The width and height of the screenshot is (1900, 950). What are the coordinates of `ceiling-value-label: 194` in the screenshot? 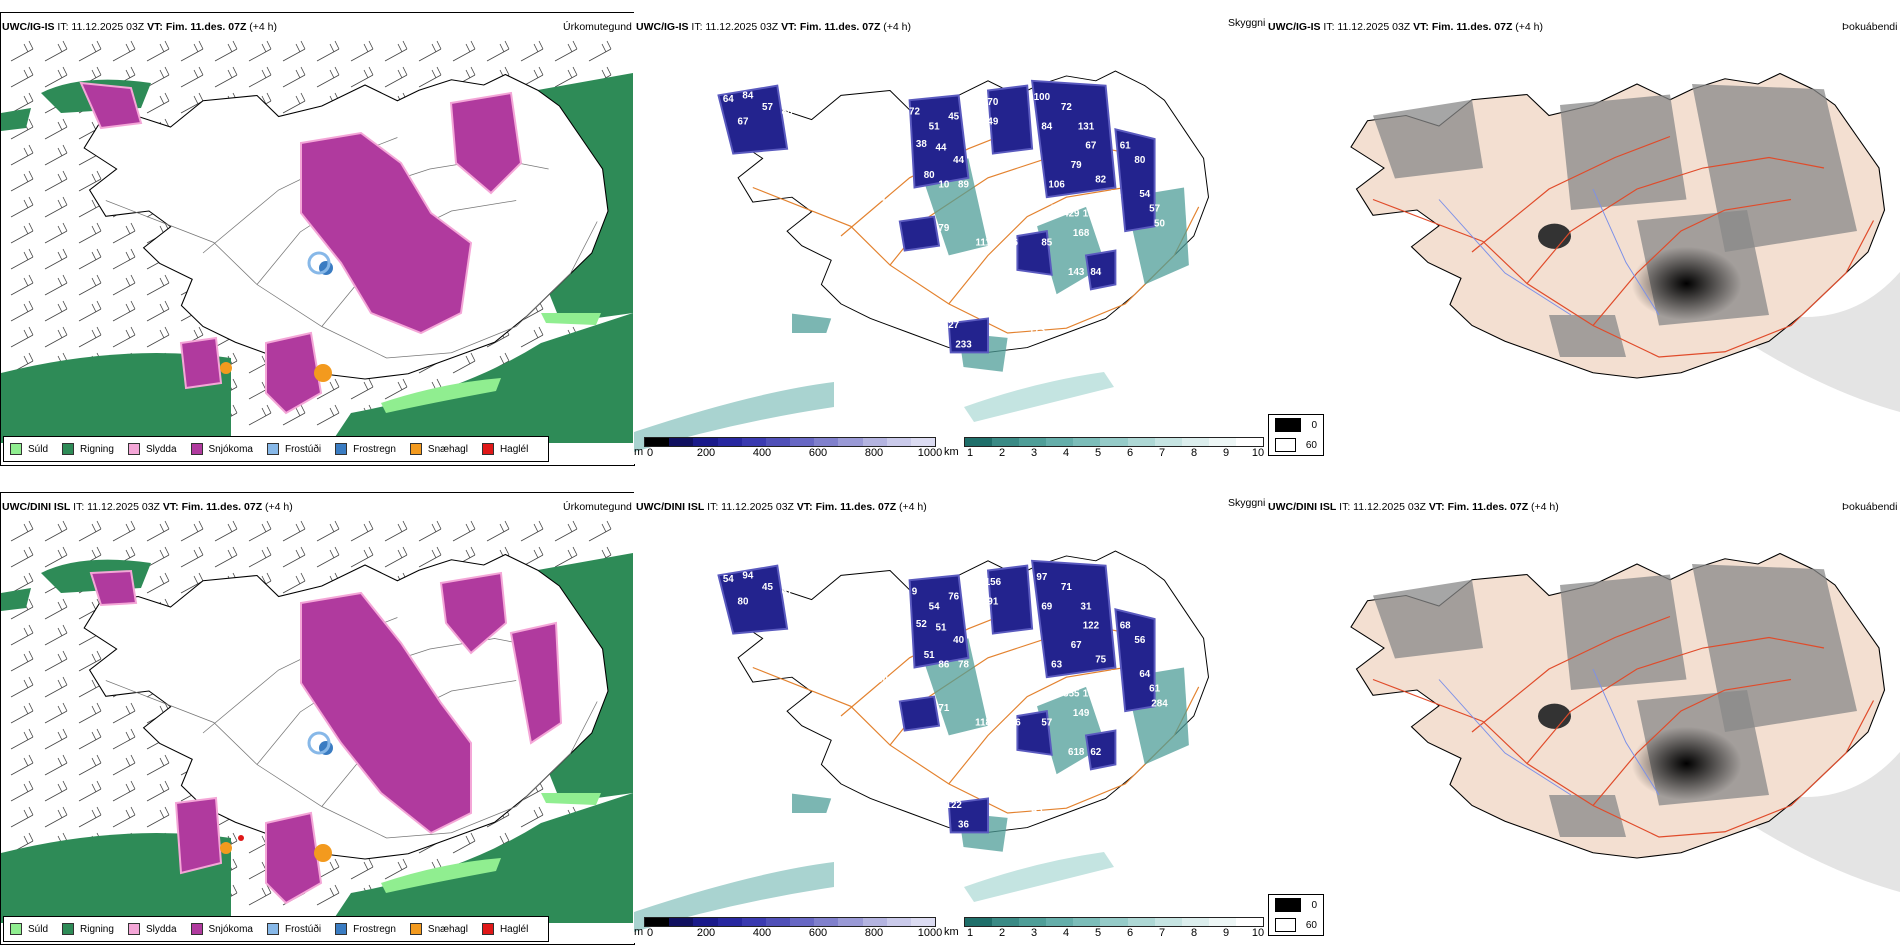 It's located at (880, 679).